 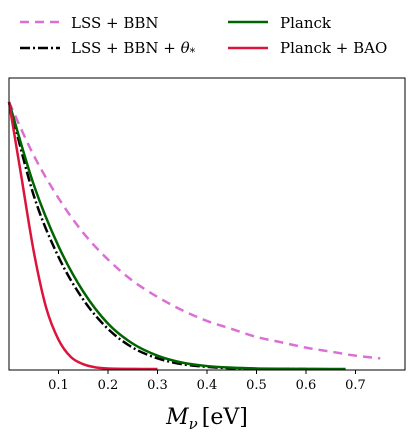 What do you see at coordinates (306, 385) in the screenshot?
I see `x-tick-label: 0.6` at bounding box center [306, 385].